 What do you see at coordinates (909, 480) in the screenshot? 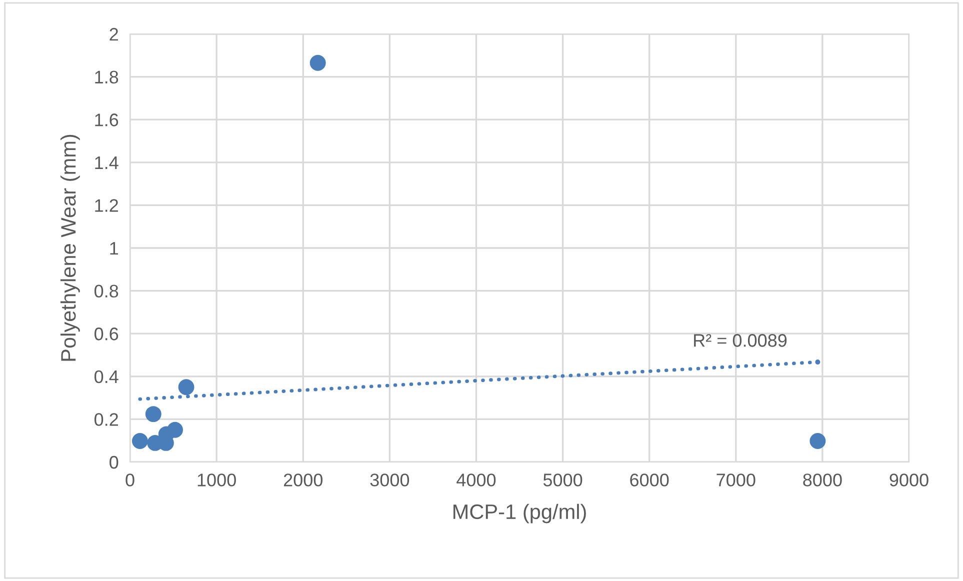
I see `x-tick-label: 9000` at bounding box center [909, 480].